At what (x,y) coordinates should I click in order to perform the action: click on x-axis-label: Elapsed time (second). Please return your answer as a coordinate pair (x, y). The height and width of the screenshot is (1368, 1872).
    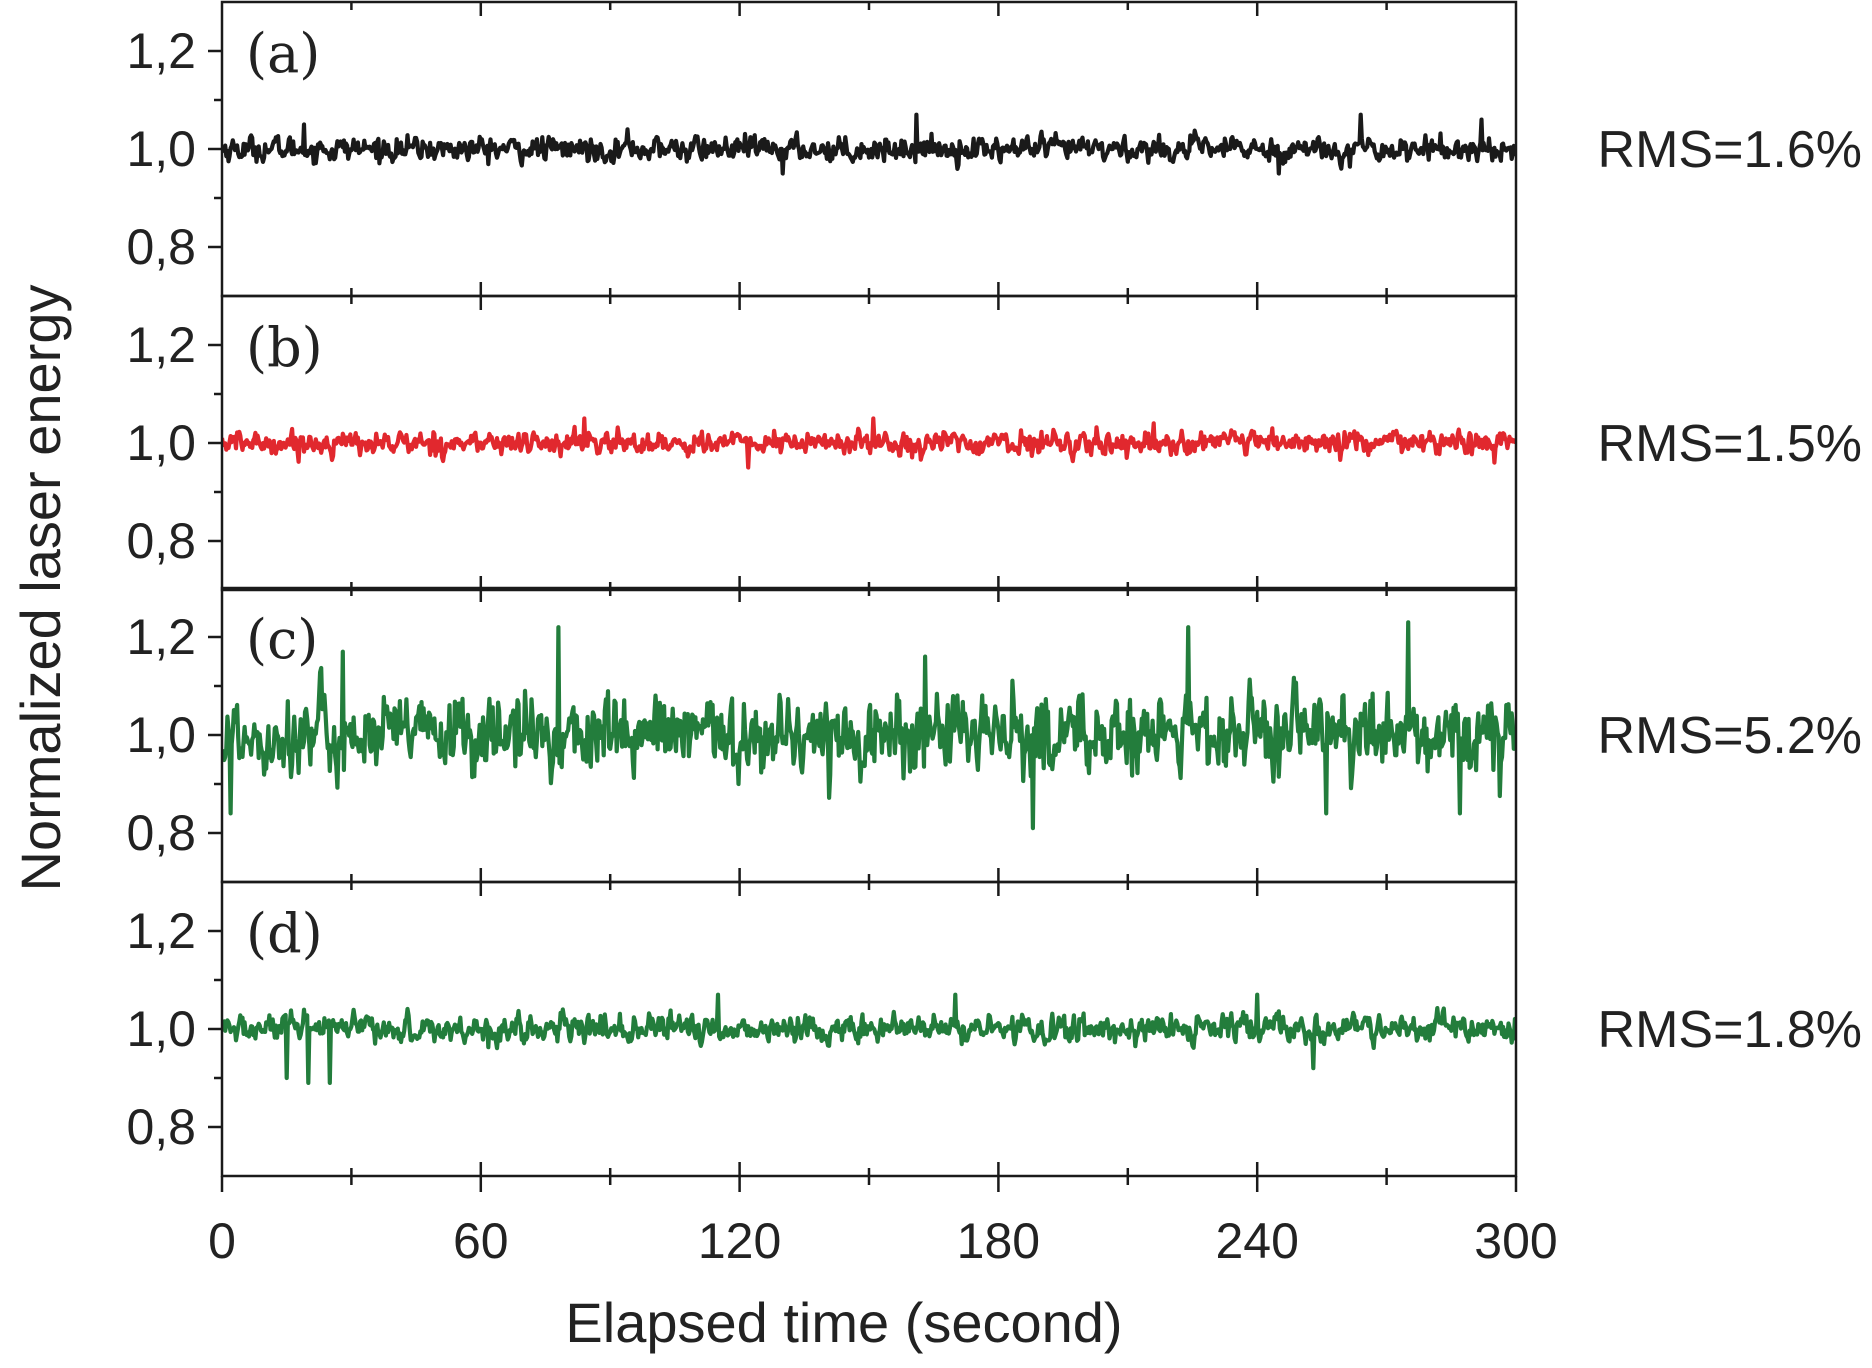
    Looking at the image, I should click on (843, 1322).